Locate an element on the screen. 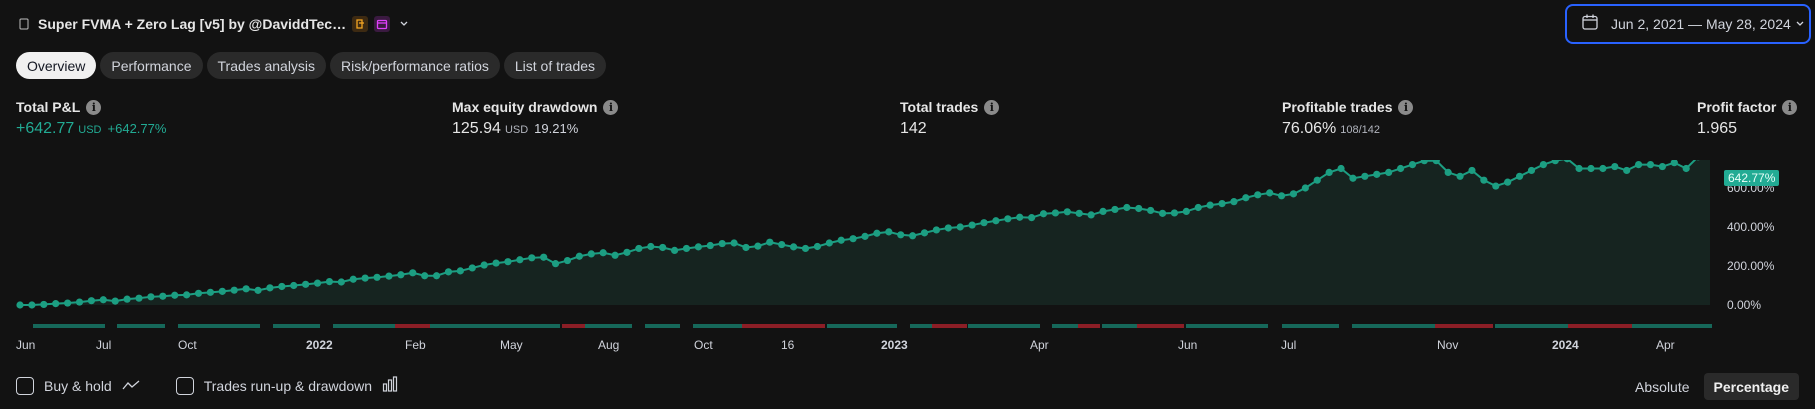 The width and height of the screenshot is (1815, 409). absolute-button: Absolute is located at coordinates (1662, 386).